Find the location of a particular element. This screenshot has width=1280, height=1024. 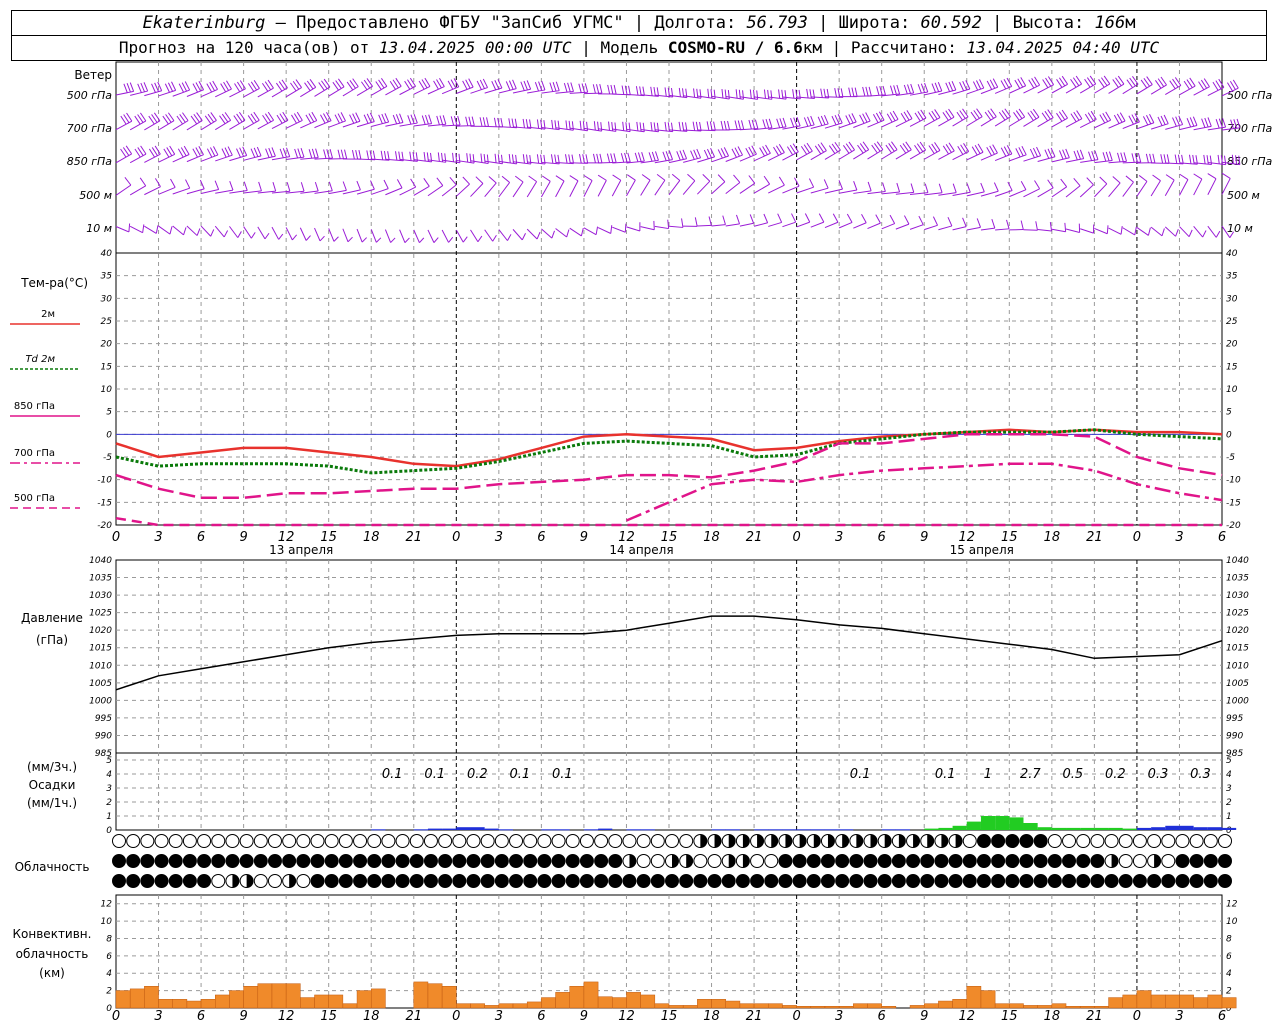

wind-level-label-right: 700 гПа is located at coordinates (1250, 128).